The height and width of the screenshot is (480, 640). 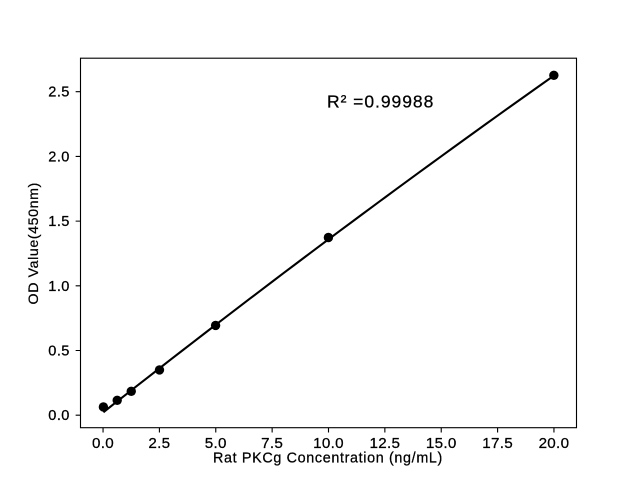 I want to click on svg-text: 12.5, so click(x=384, y=443).